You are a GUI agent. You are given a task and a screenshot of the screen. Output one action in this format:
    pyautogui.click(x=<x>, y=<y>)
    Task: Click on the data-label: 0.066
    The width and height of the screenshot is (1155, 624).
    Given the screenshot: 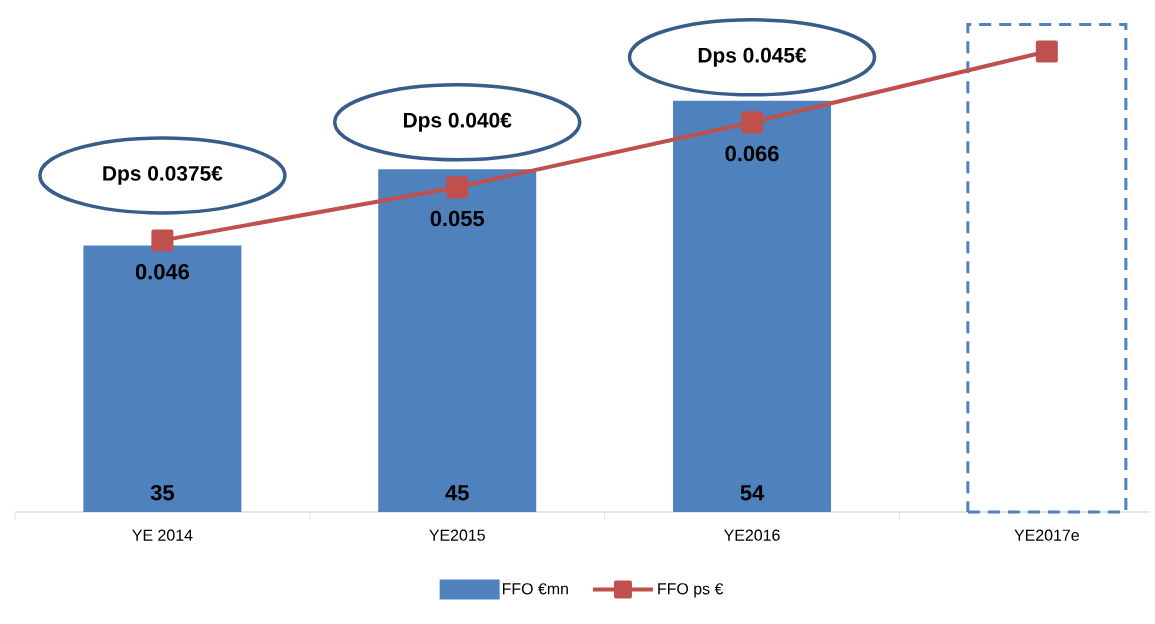 What is the action you would take?
    pyautogui.click(x=752, y=153)
    